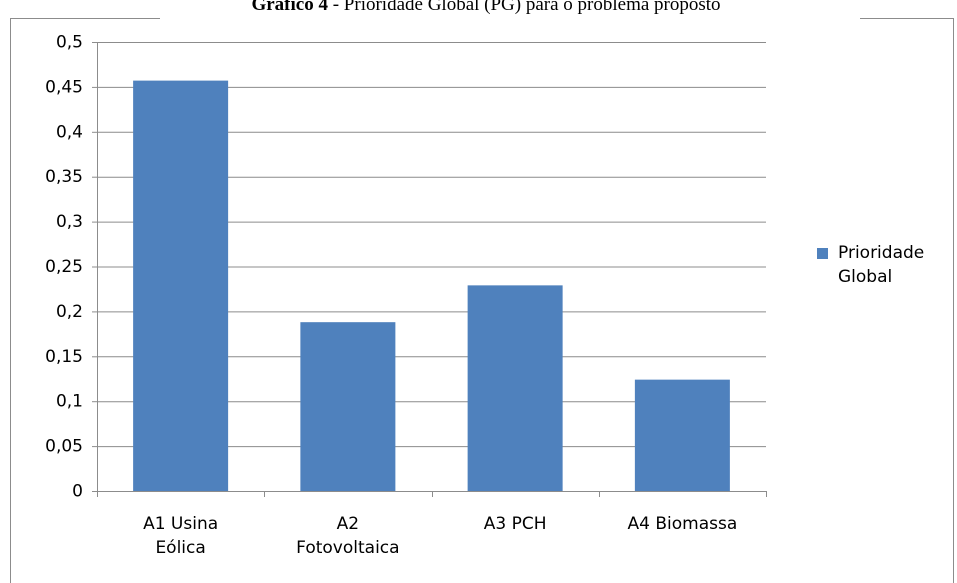 The width and height of the screenshot is (957, 583). Describe the element at coordinates (682, 524) in the screenshot. I see `x-tick-label: A4 Biomassa` at that location.